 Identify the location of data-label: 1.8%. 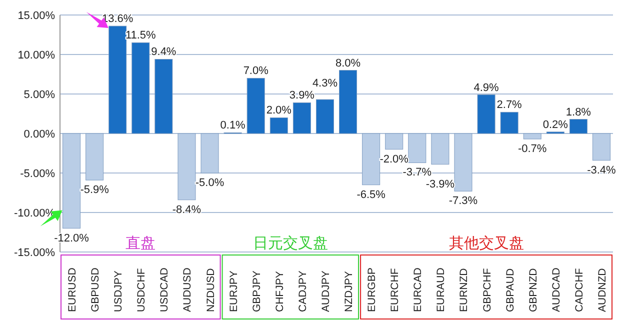
(579, 112).